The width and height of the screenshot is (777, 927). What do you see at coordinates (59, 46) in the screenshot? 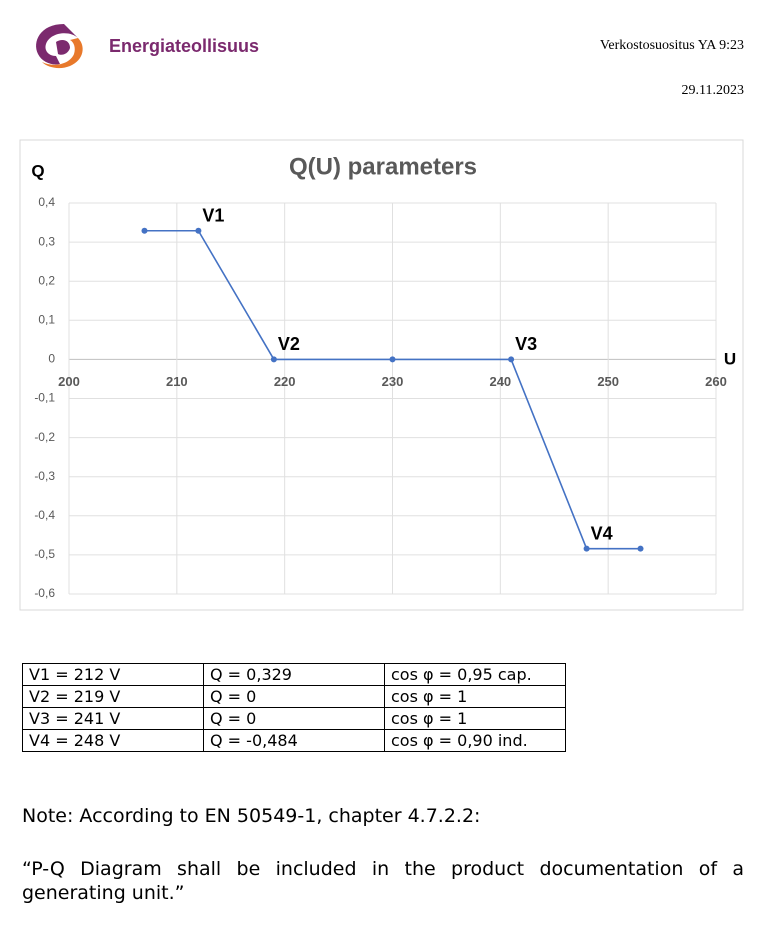
I see `logo` at bounding box center [59, 46].